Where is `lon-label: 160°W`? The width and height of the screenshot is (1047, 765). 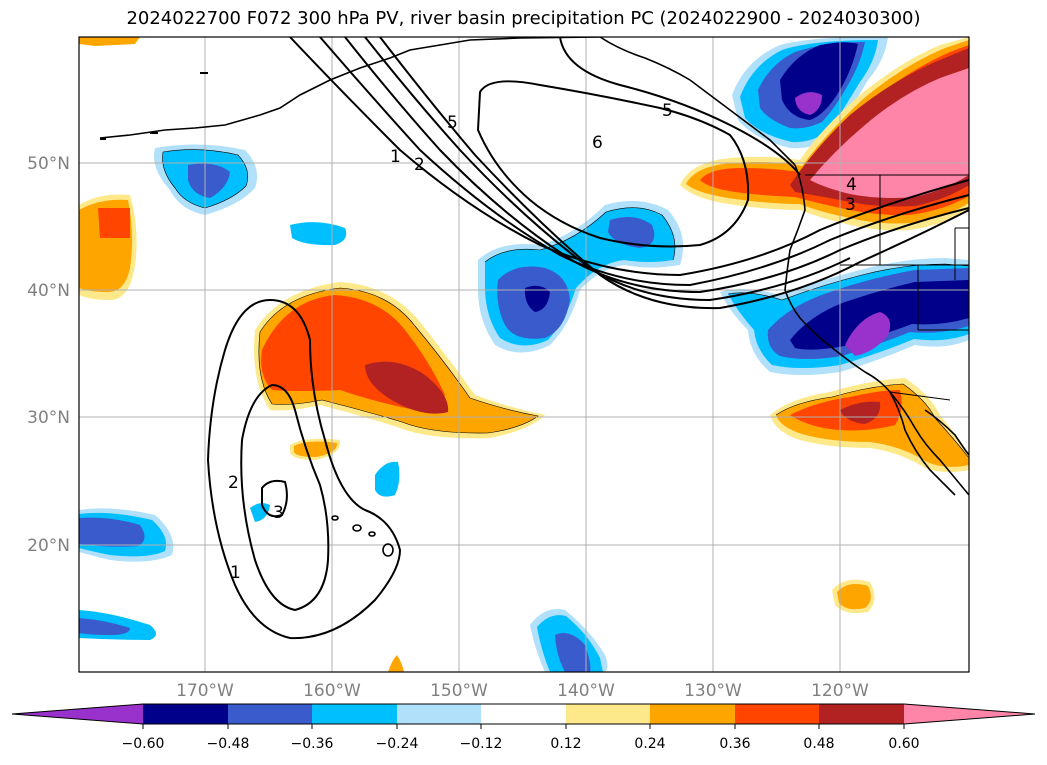 lon-label: 160°W is located at coordinates (332, 691).